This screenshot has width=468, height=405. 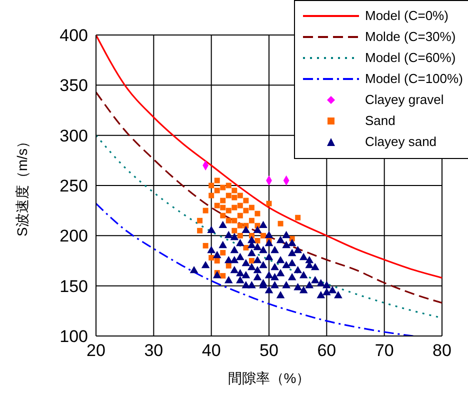 I want to click on y-tick-label: 250, so click(x=74, y=186).